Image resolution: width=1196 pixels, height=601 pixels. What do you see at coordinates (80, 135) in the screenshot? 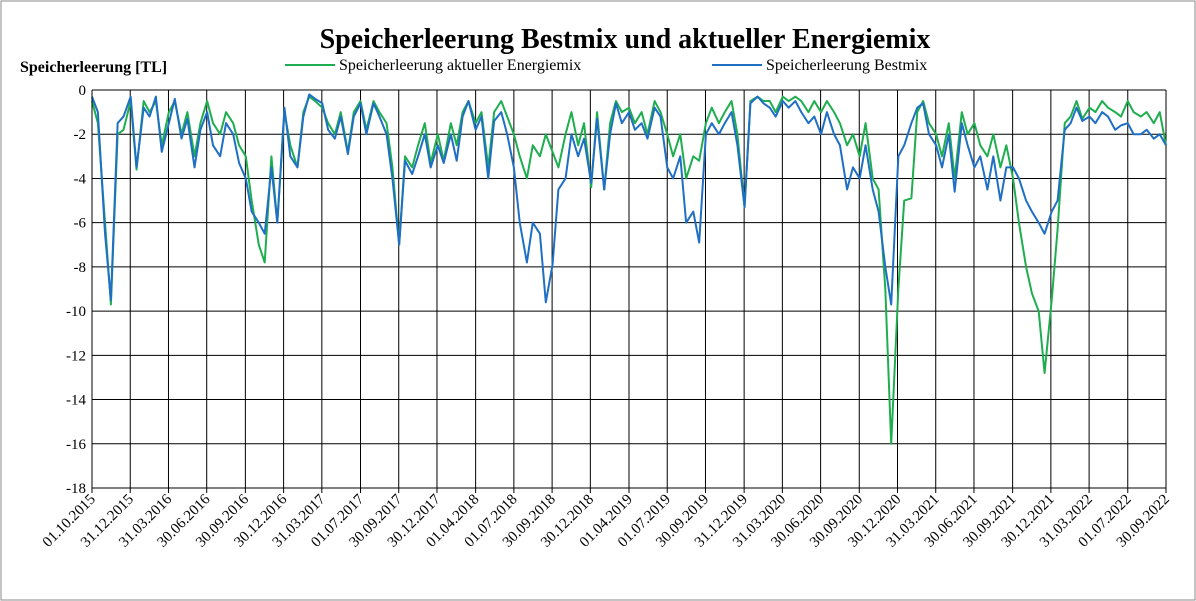
I see `y-tick-label: -2` at bounding box center [80, 135].